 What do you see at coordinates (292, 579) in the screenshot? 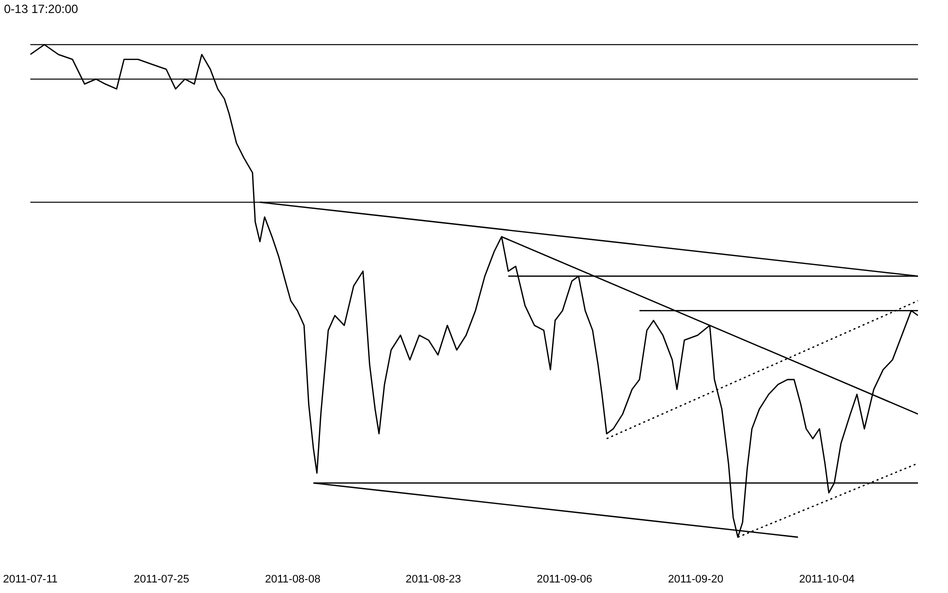
I see `x-tick-label: 2011-08-08` at bounding box center [292, 579].